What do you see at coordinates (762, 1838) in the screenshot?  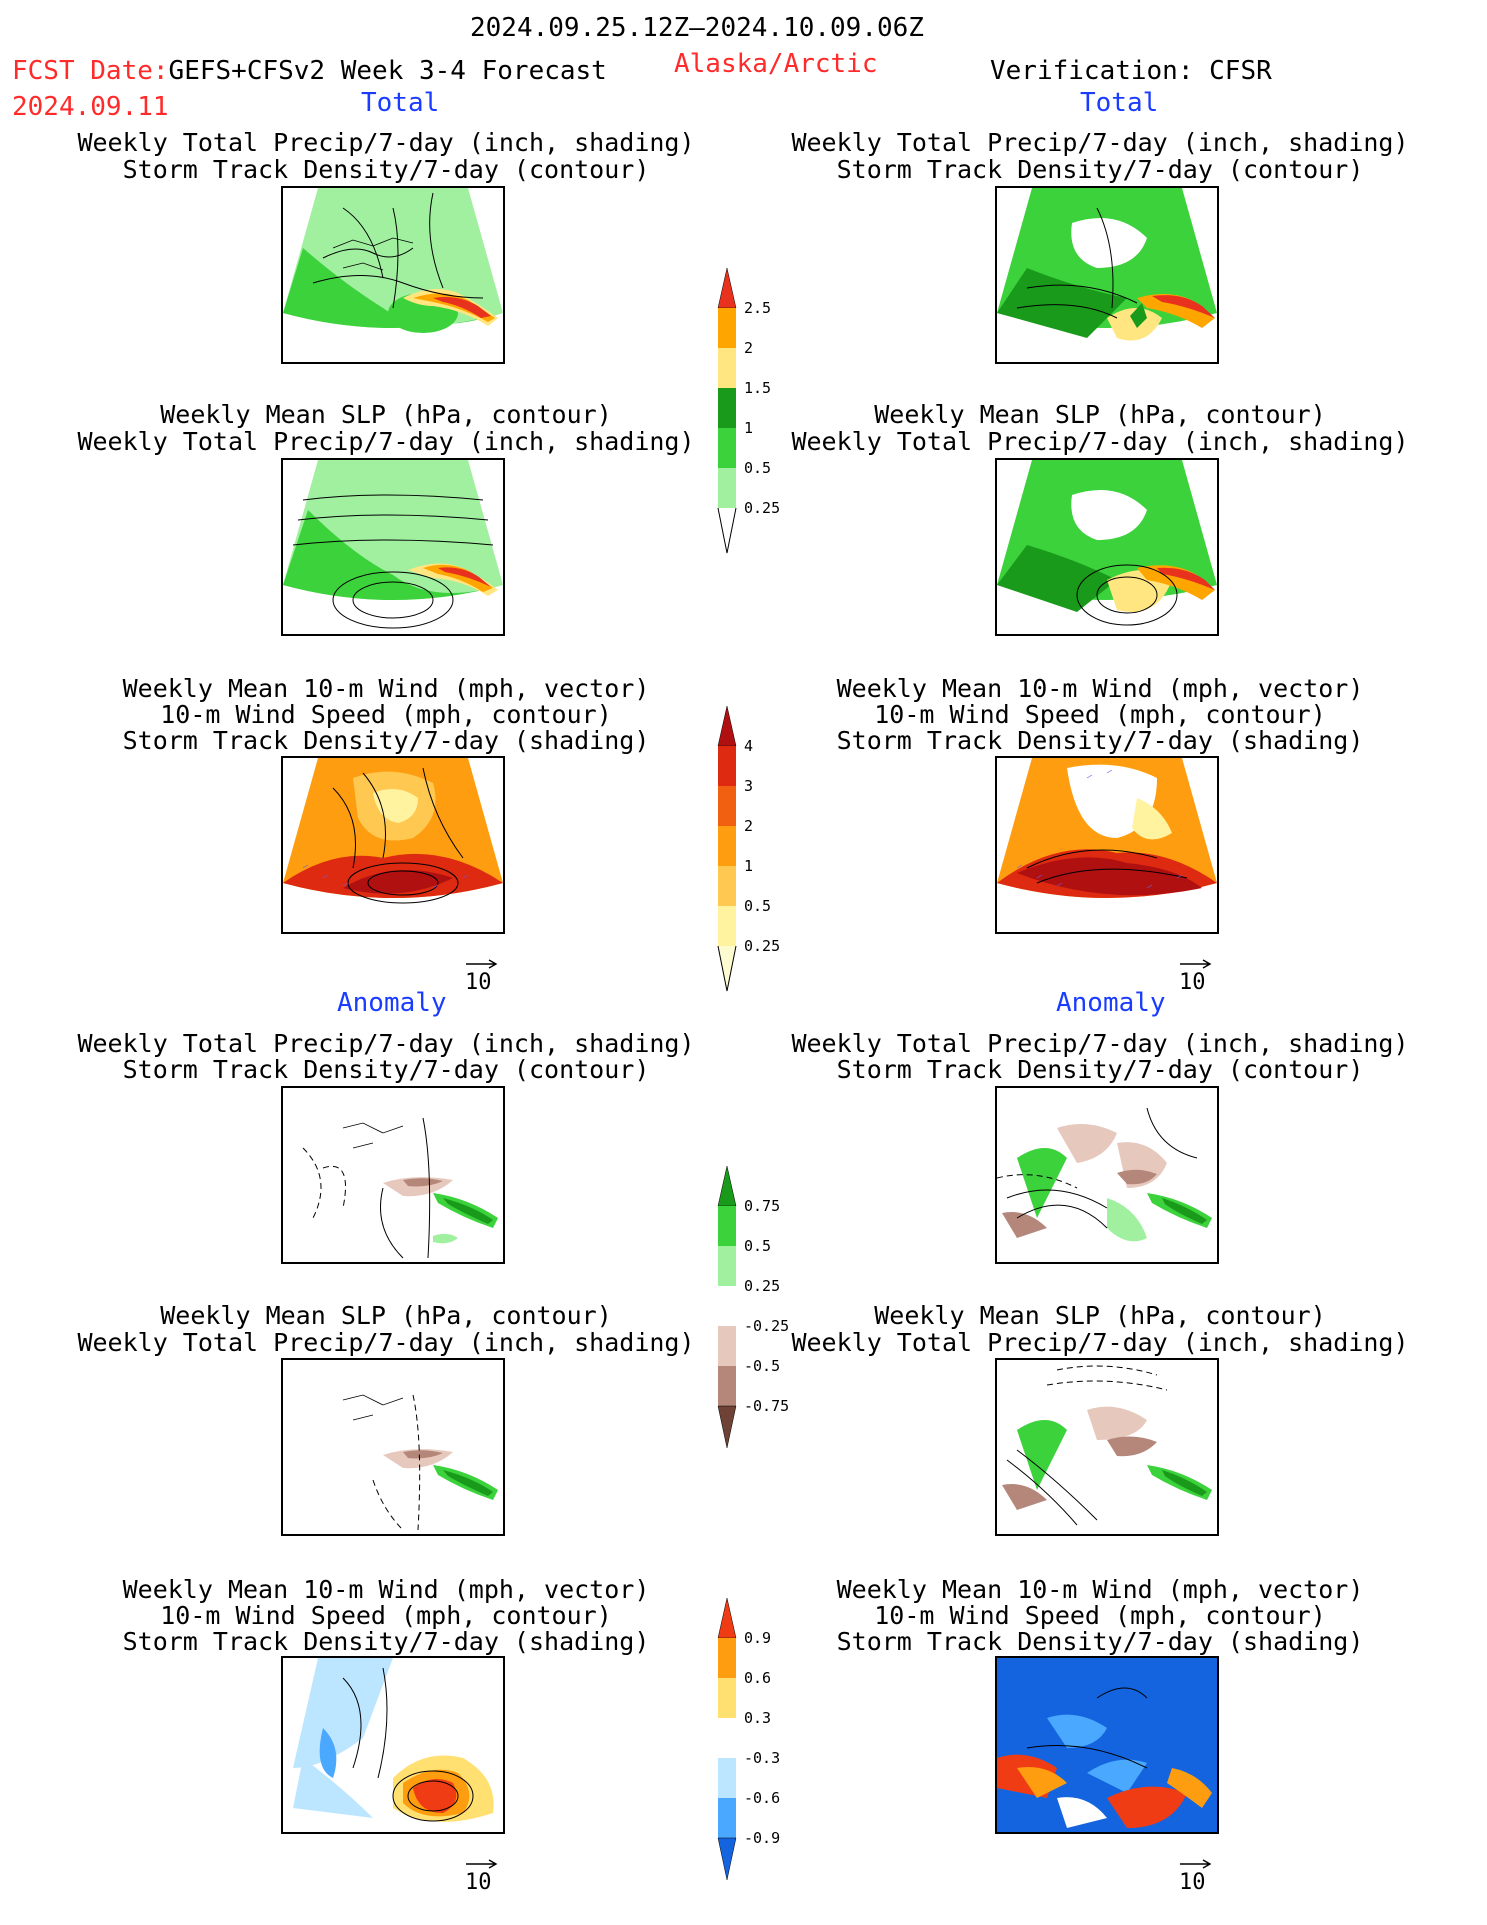 I see `cb-label: -0.9` at bounding box center [762, 1838].